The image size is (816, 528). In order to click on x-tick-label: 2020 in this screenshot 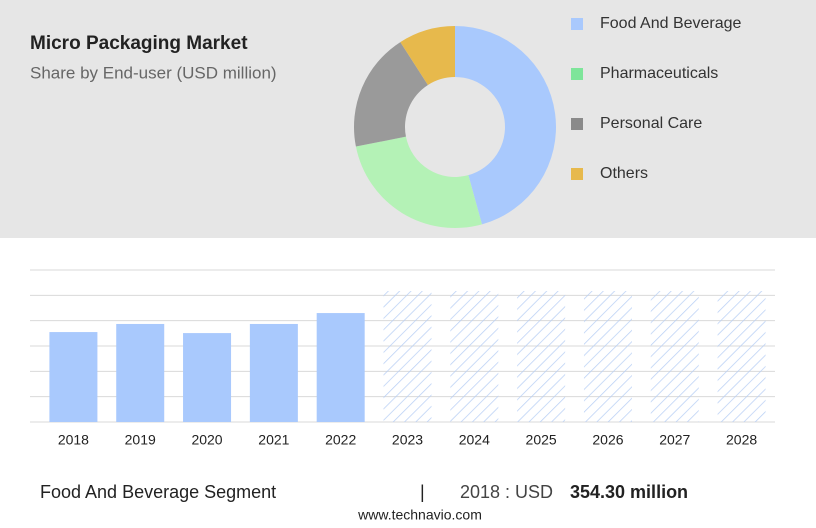, I will do `click(206, 440)`.